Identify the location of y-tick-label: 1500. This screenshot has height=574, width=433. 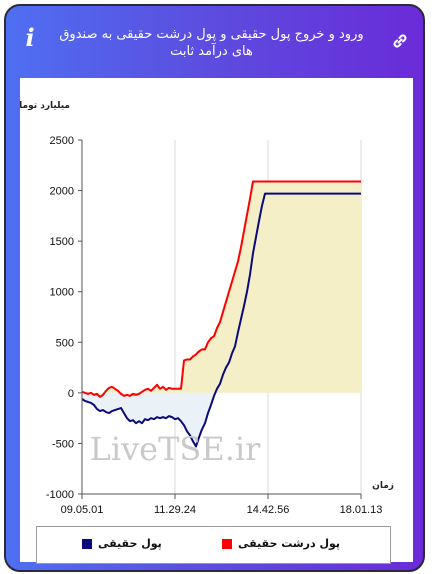
(62, 242).